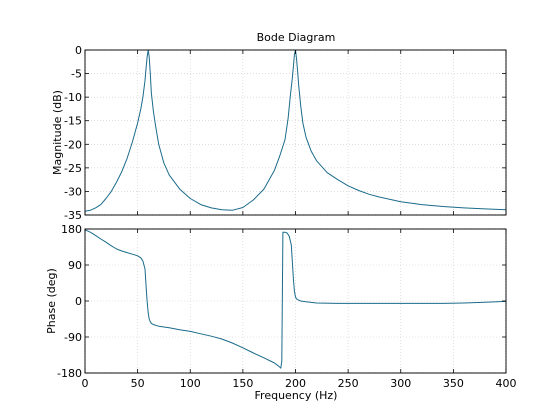 This screenshot has width=560, height=420. What do you see at coordinates (190, 383) in the screenshot?
I see `x-tick-label: 100` at bounding box center [190, 383].